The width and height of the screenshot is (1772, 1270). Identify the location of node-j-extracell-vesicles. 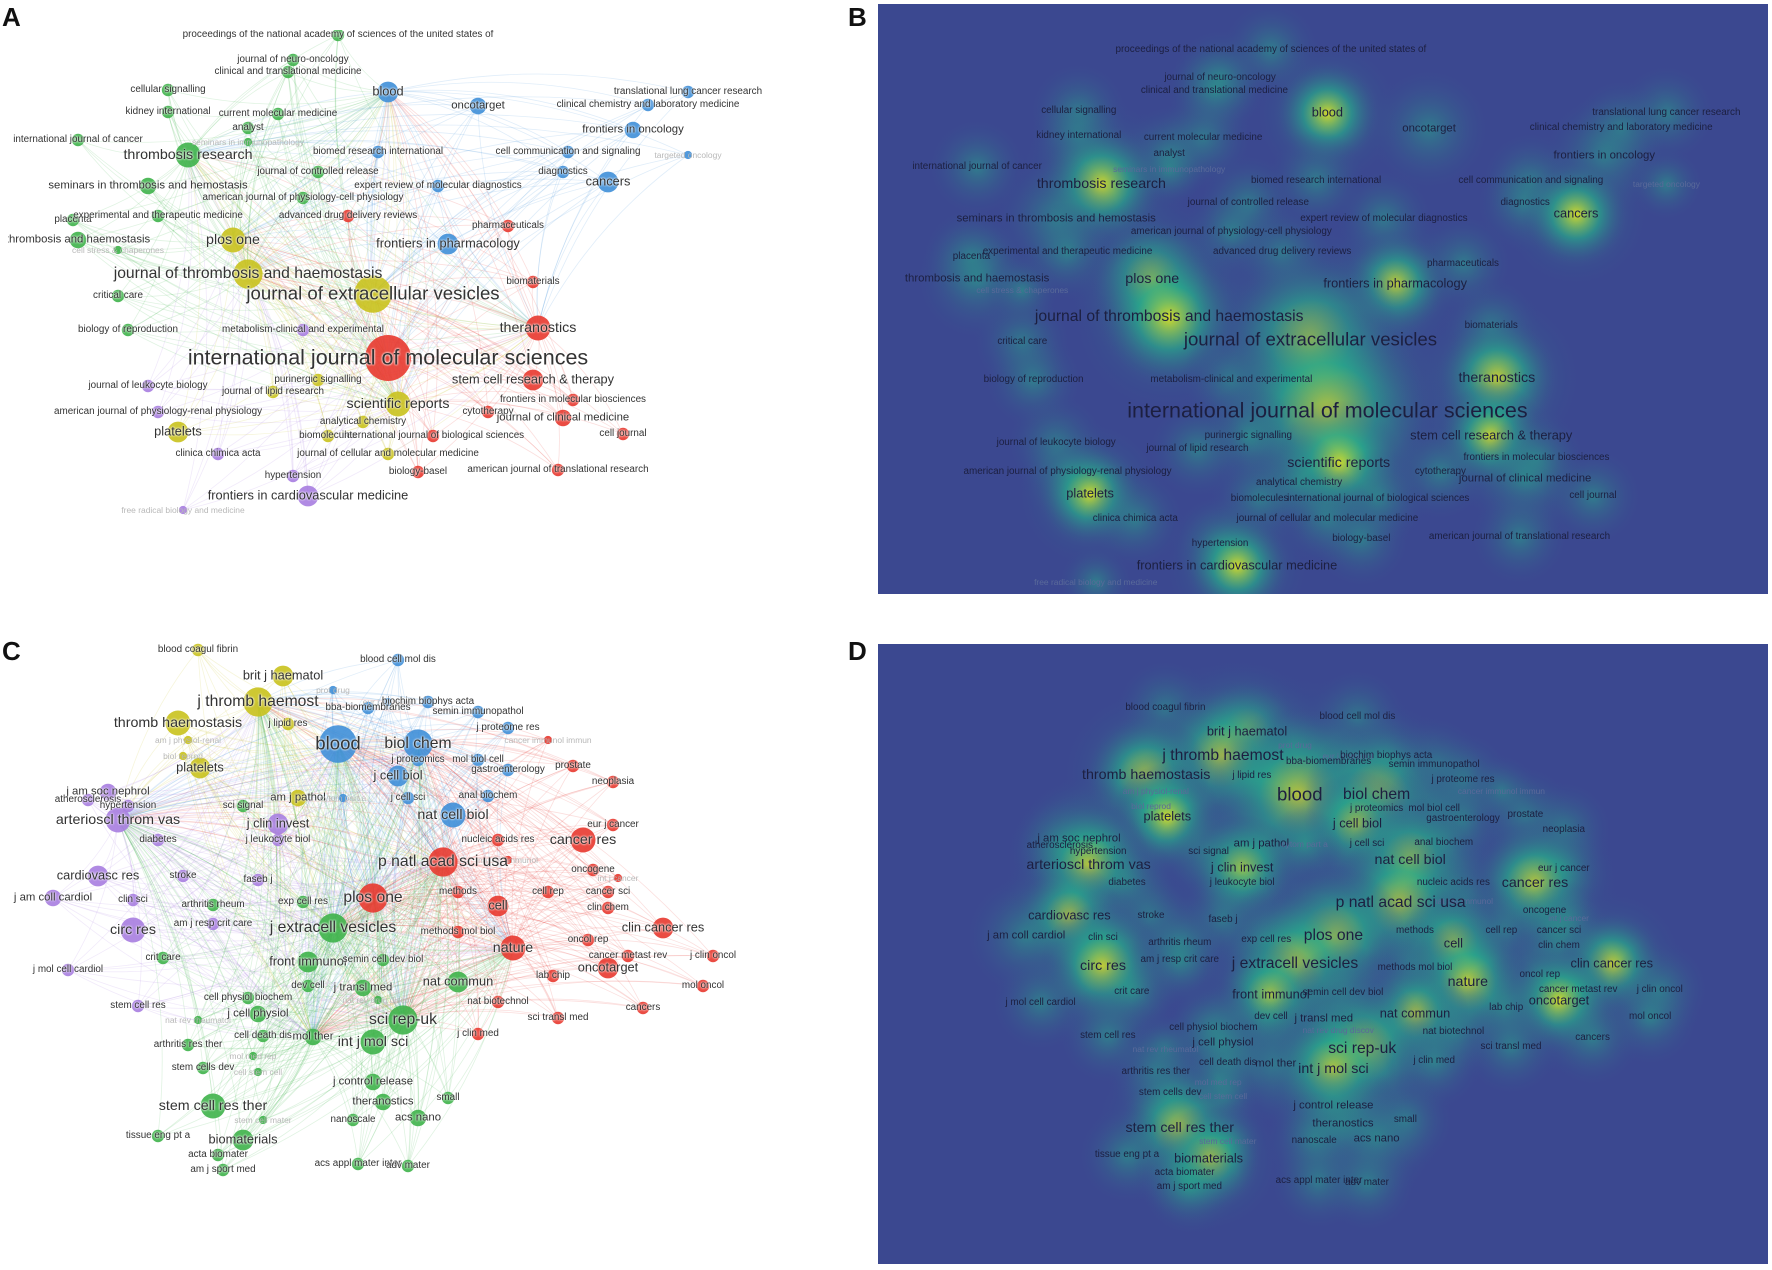
(333, 928).